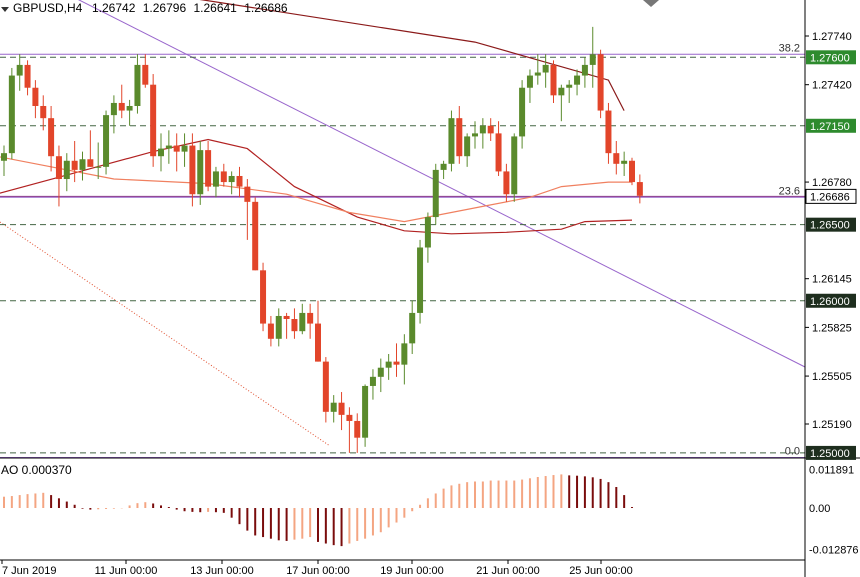 The image size is (860, 577). Describe the element at coordinates (832, 183) in the screenshot. I see `price-axis-label: 1.26780` at that location.